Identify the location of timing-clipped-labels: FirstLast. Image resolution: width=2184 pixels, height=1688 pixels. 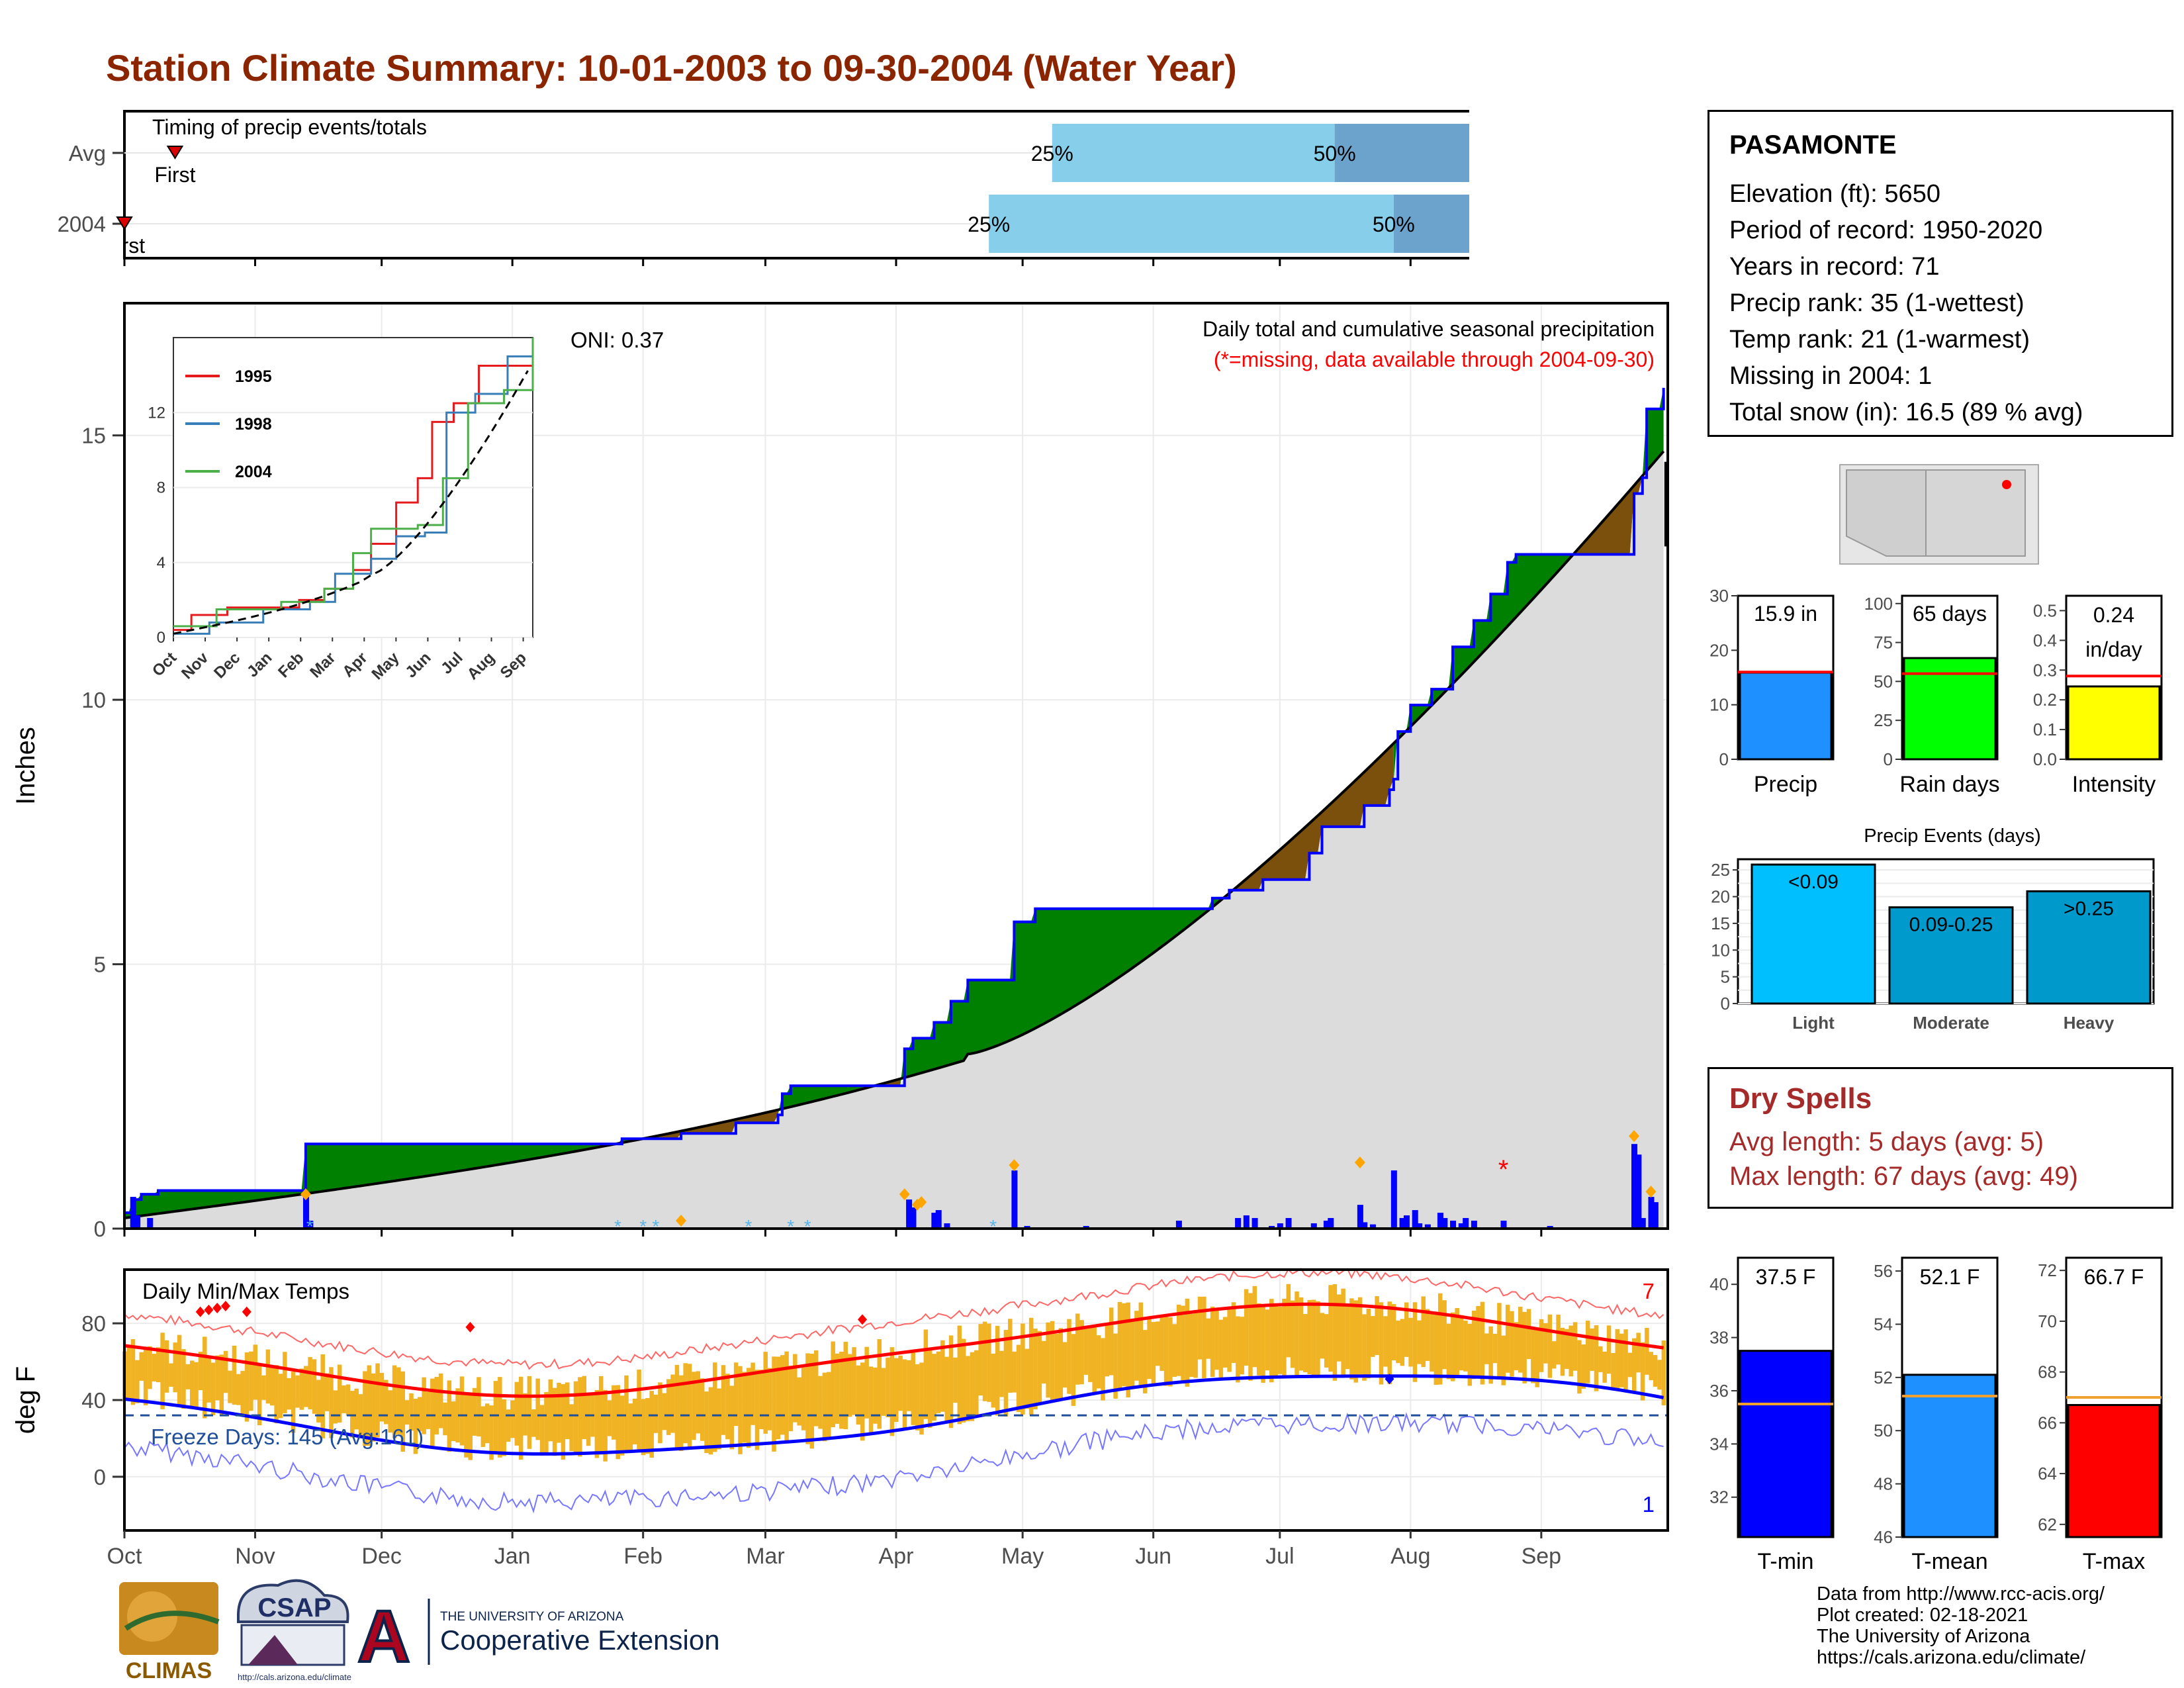
(124, 246).